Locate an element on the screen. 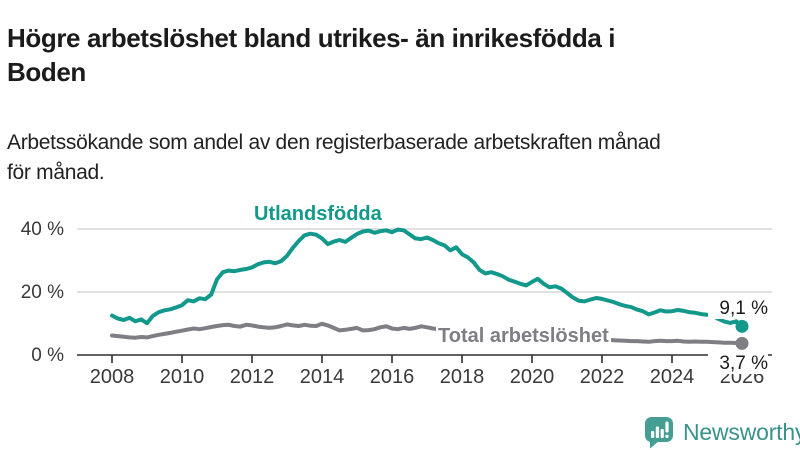  y-axis-tick-20: 20 % is located at coordinates (42, 292).